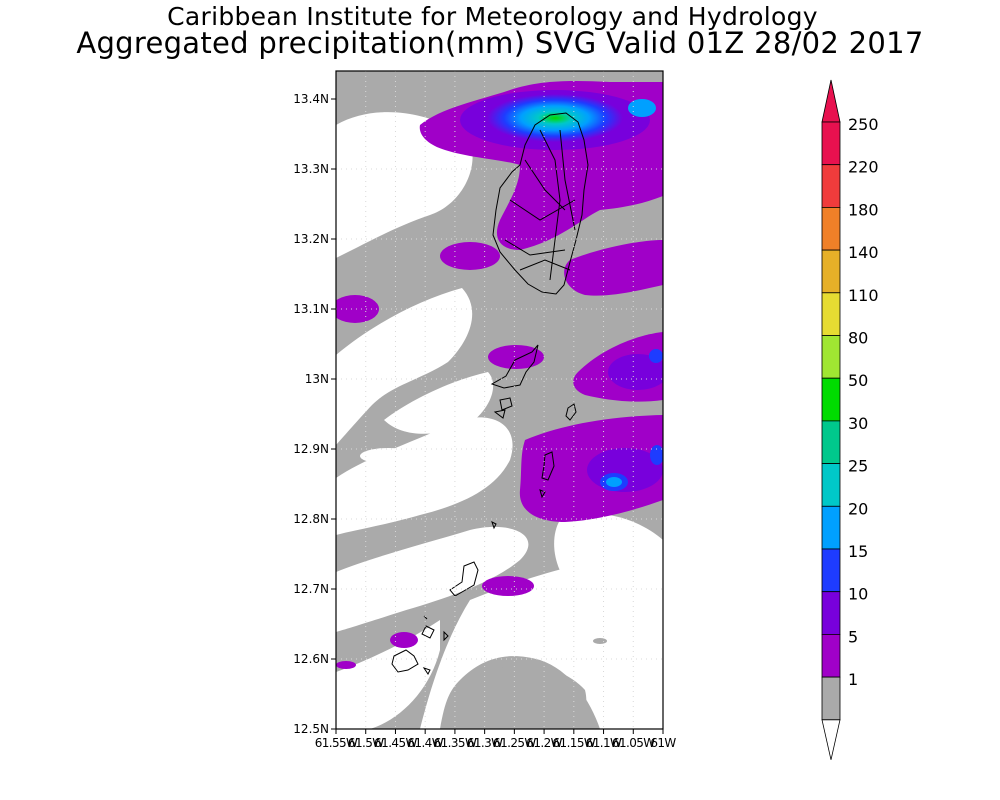 The width and height of the screenshot is (1000, 800). Describe the element at coordinates (311, 729) in the screenshot. I see `lat-tick-label: 12.5N` at that location.